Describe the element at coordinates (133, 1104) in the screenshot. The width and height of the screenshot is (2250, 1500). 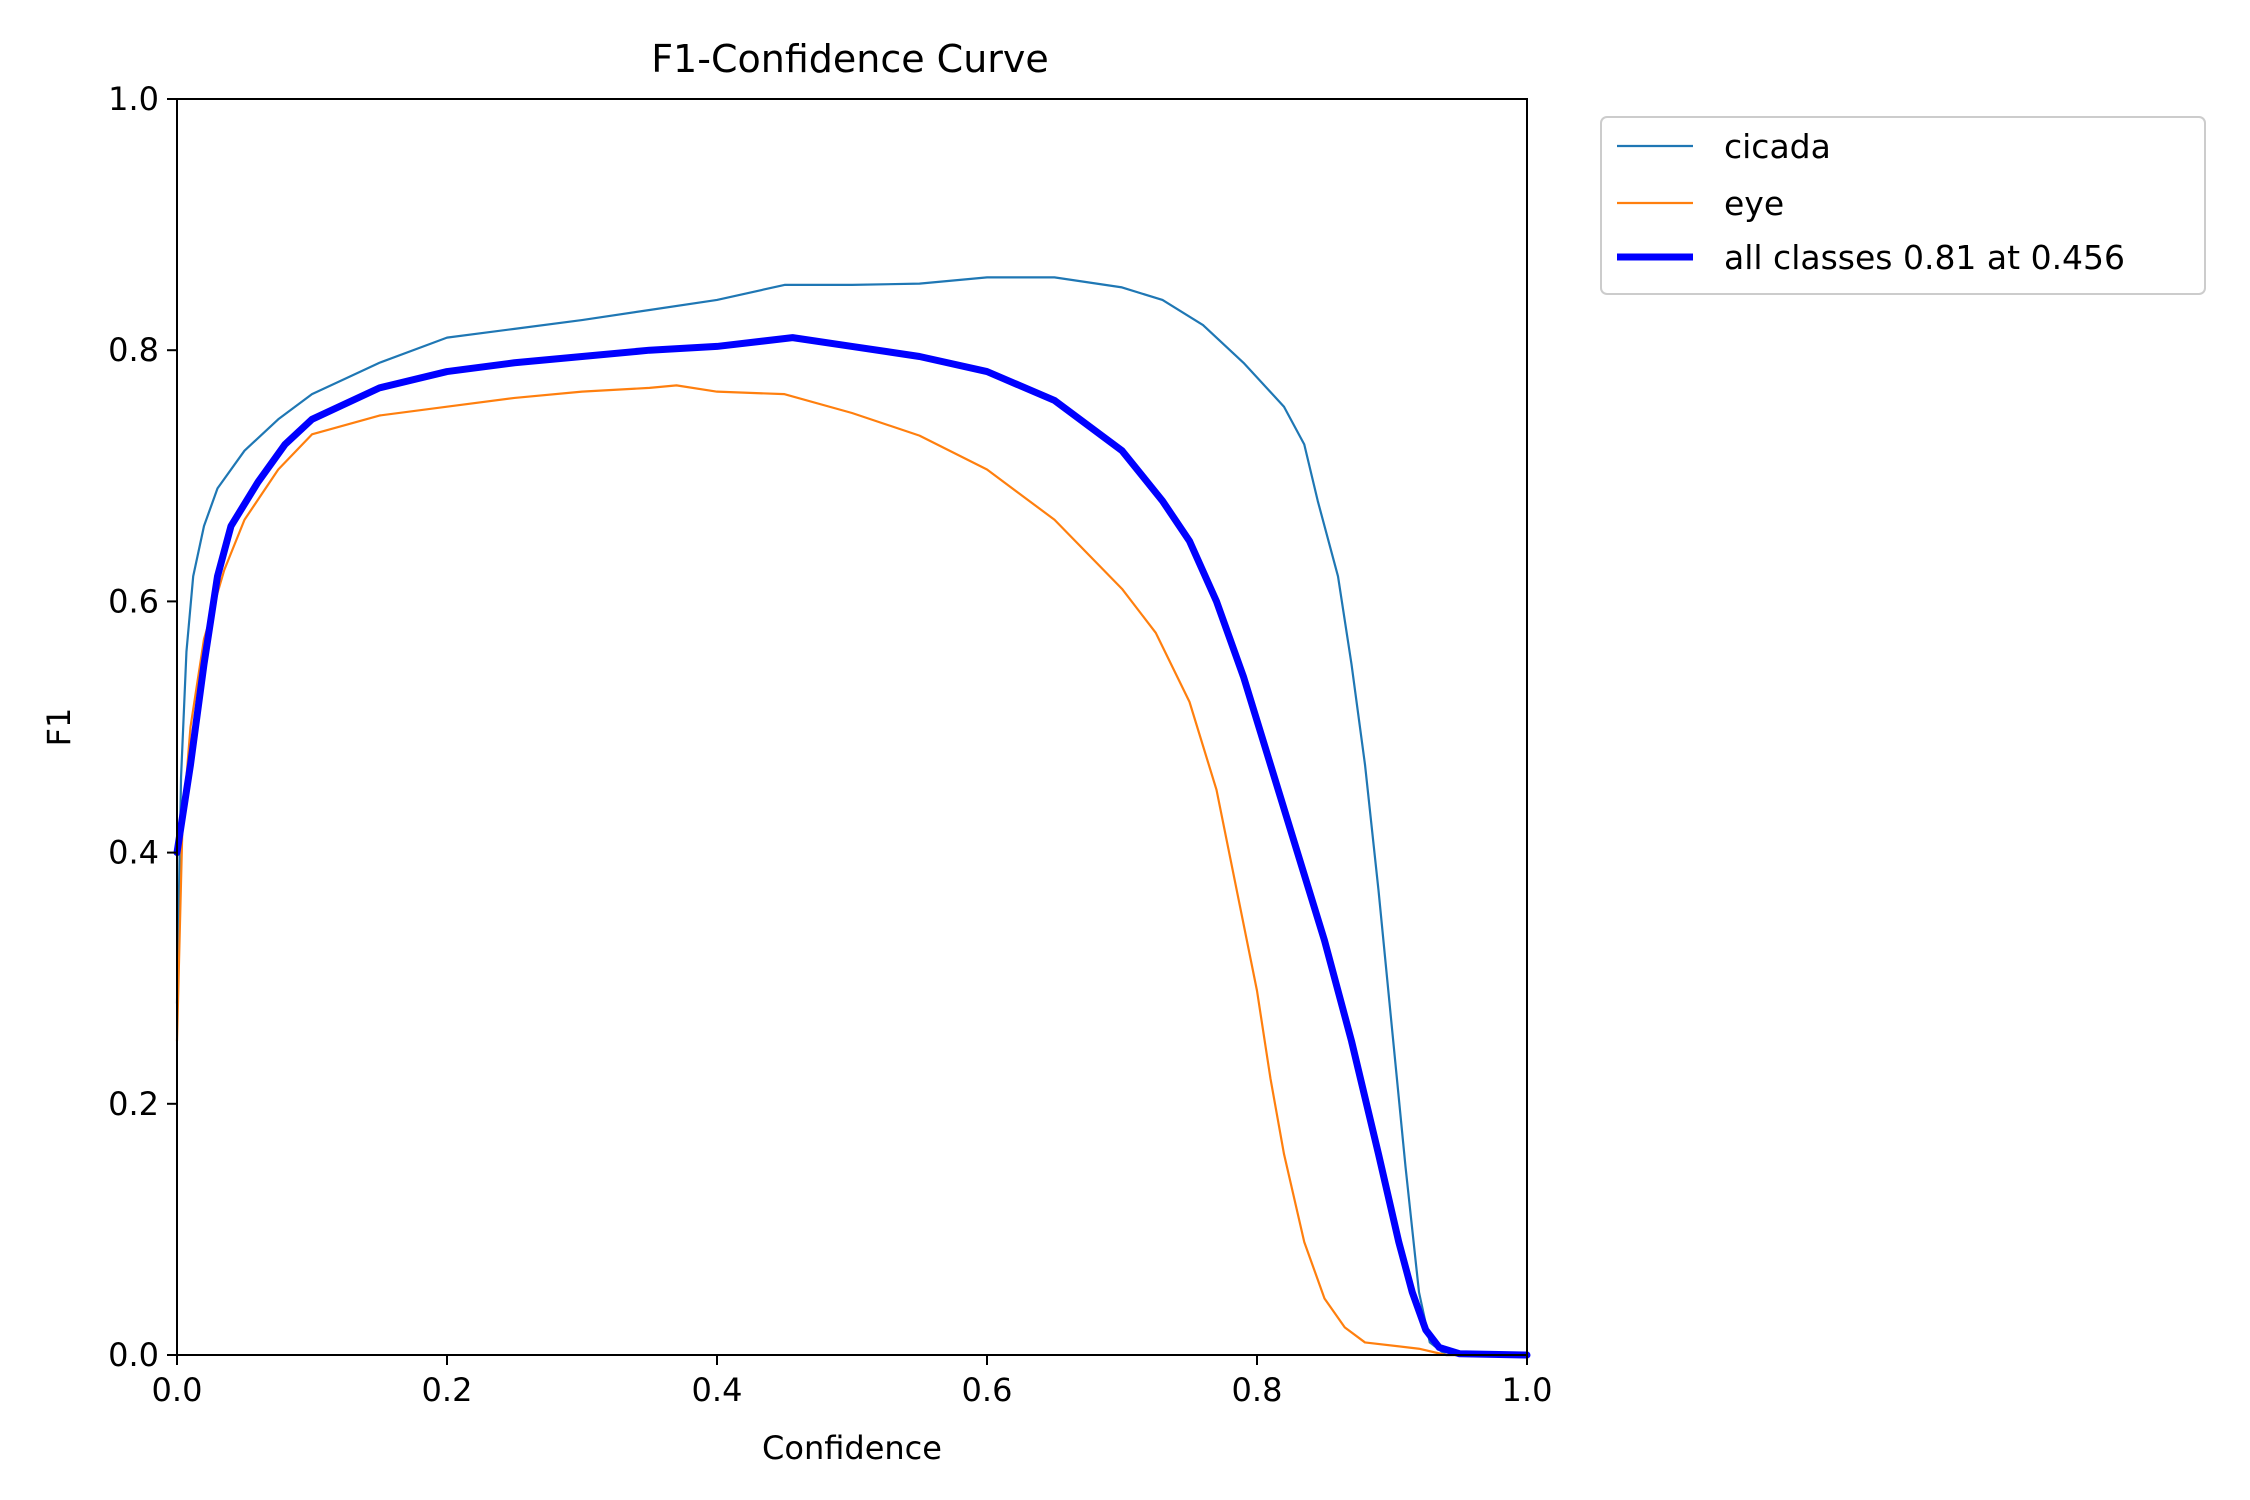
I see `y-tick-label: 0.2` at that location.